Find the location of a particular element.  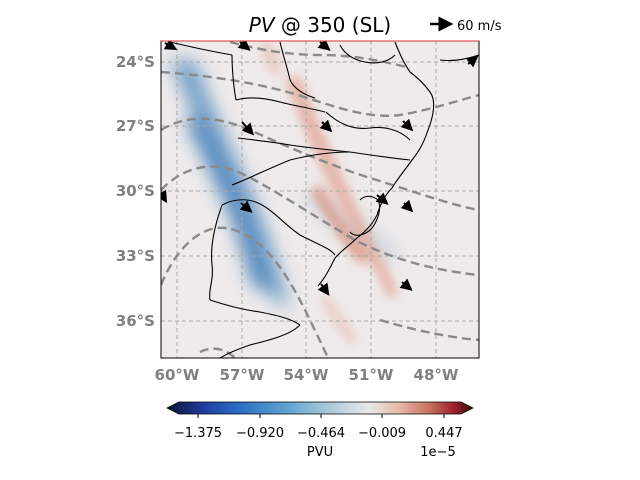

pv-positive-anomaly is located at coordinates (328, 193).